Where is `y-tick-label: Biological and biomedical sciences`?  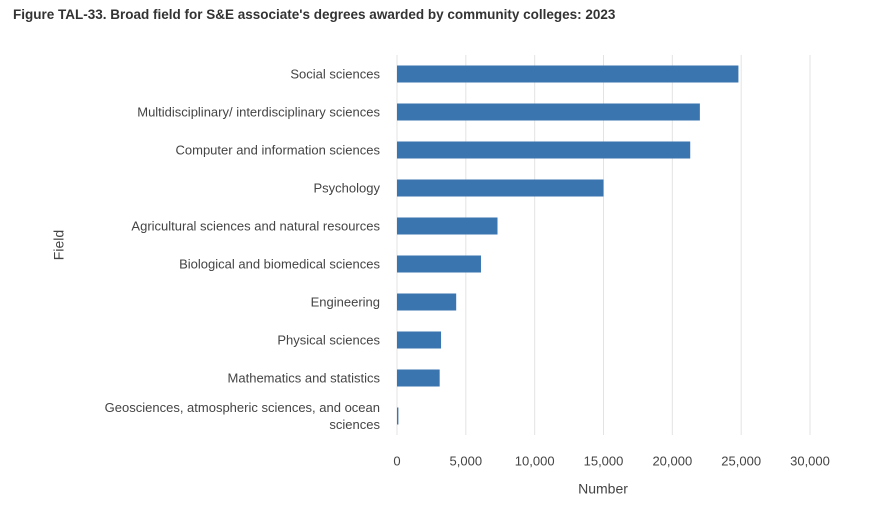
y-tick-label: Biological and biomedical sciences is located at coordinates (279, 264).